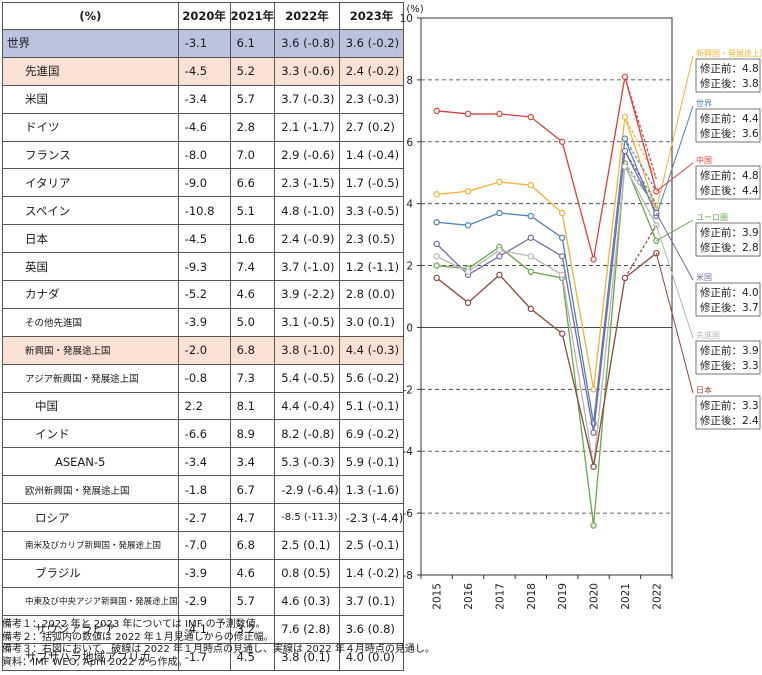 This screenshot has width=762, height=675. I want to click on table-row: 先進国 -4.5 5.2 3.3 (-0.6) 2.4 (-0.2), so click(203, 71).